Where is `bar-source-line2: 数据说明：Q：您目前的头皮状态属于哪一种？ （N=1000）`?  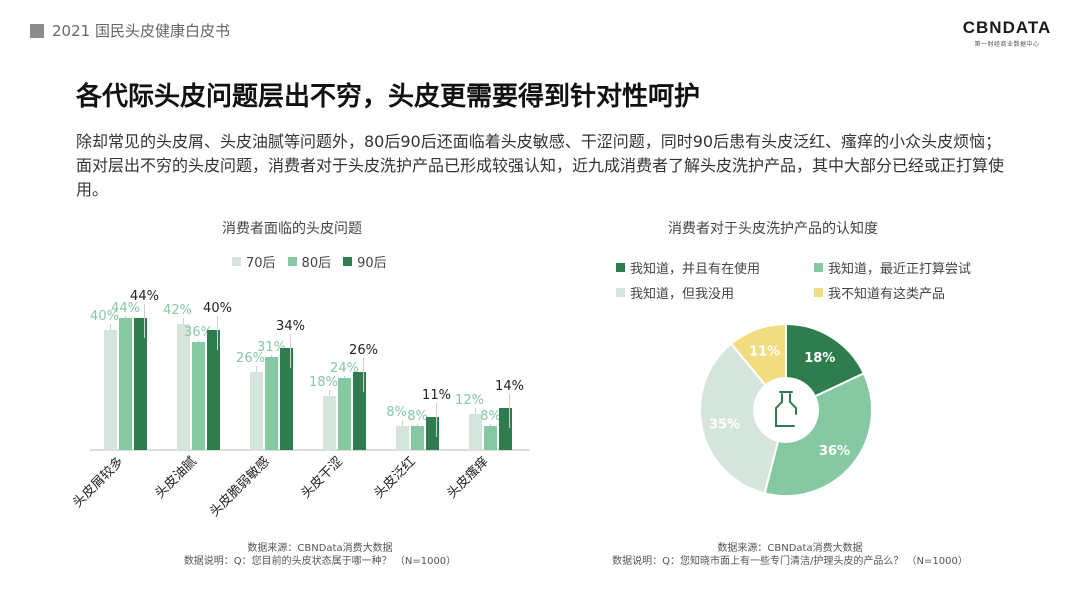 bar-source-line2: 数据说明：Q：您目前的头皮状态属于哪一种？ （N=1000） is located at coordinates (320, 561).